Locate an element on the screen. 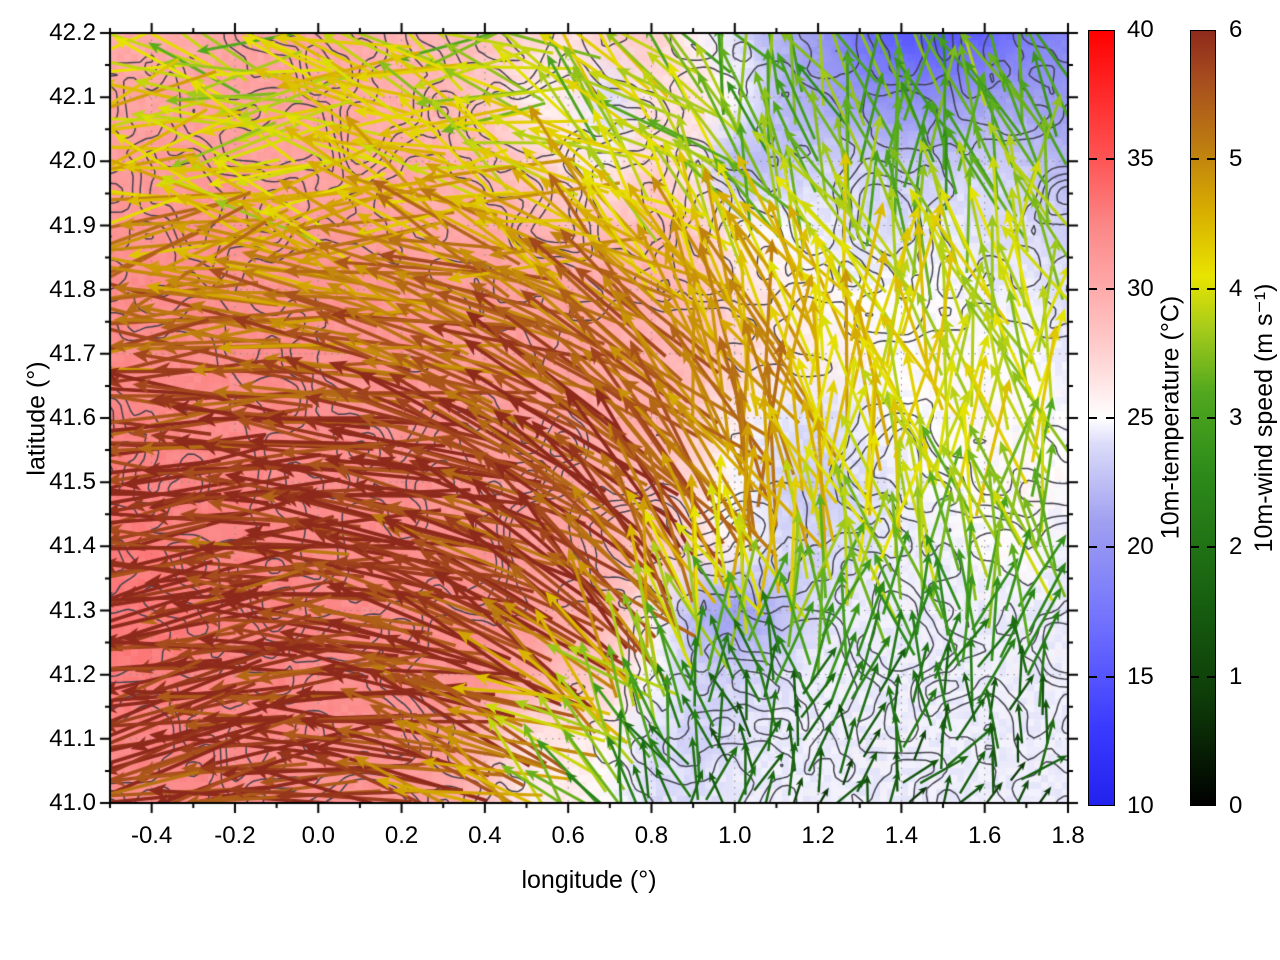  temperature-colorbar-tick-label: 10 is located at coordinates (1140, 805).